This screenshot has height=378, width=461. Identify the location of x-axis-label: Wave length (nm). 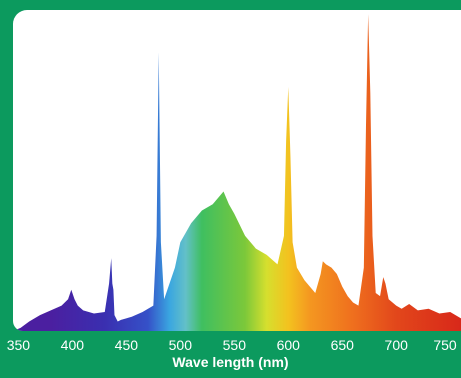
(230, 362).